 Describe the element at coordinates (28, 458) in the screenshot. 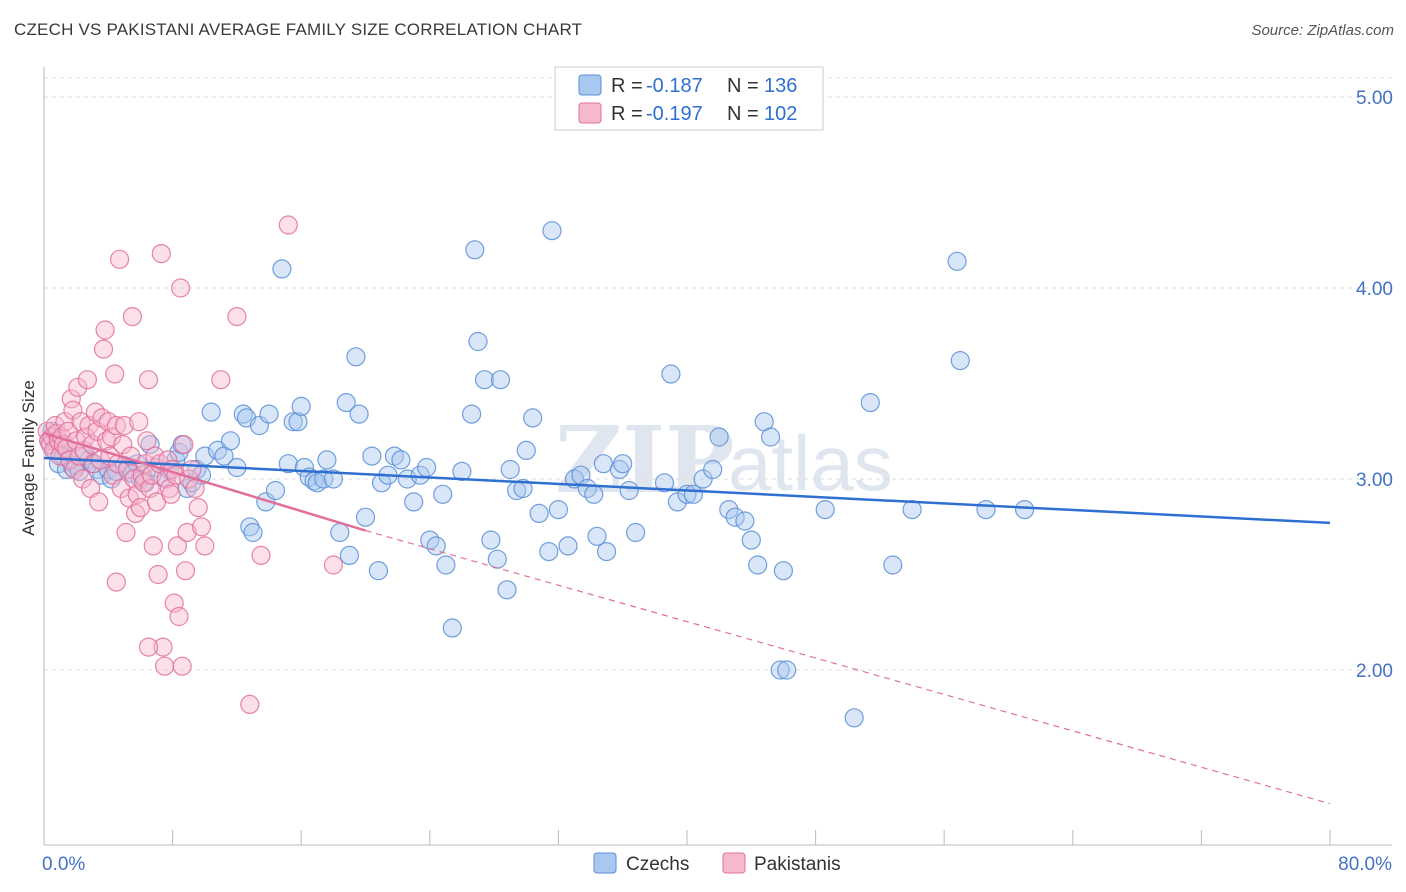

I see `y-axis-label: Average Family Size` at that location.